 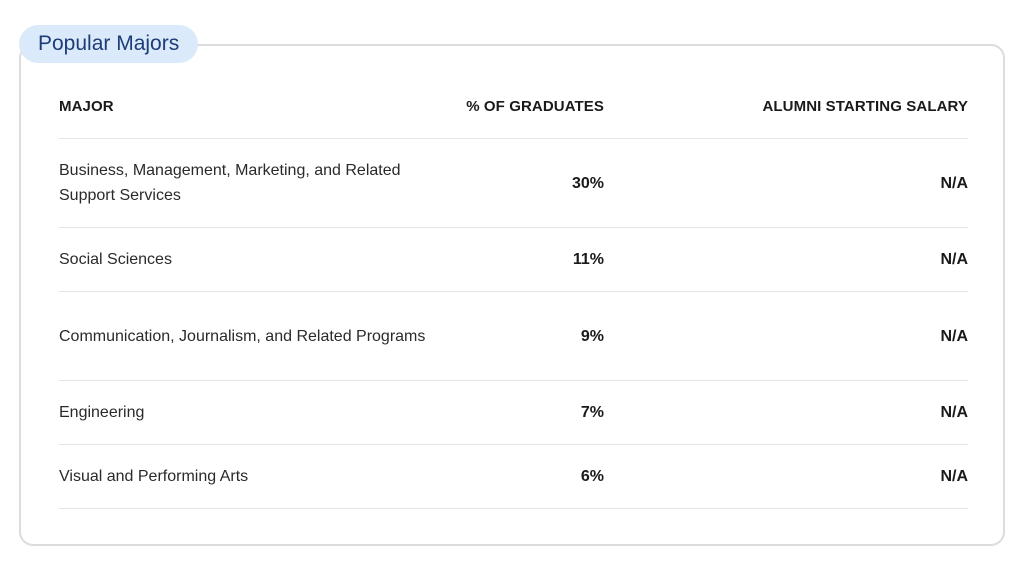 I want to click on table-row: Engineering 7% N/A, so click(x=513, y=413).